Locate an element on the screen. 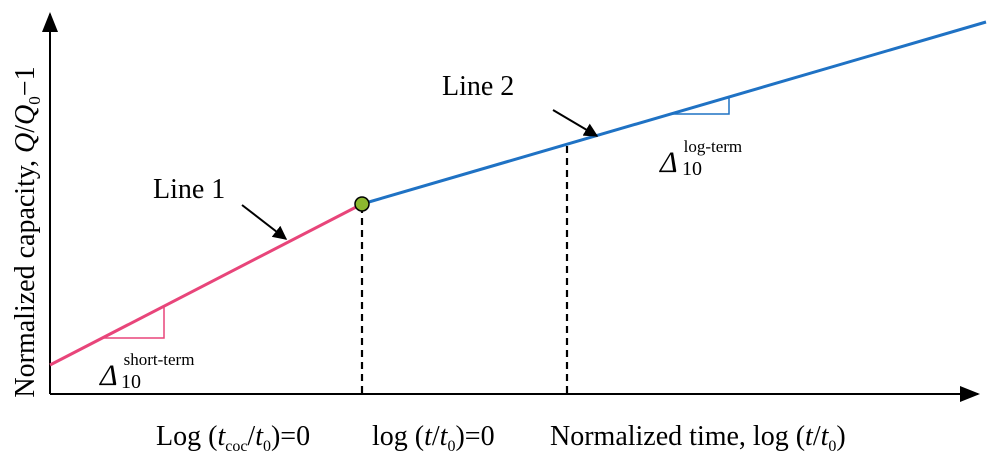 The height and width of the screenshot is (460, 992). x-label-tcoc-suffix: )=0 is located at coordinates (290, 436).